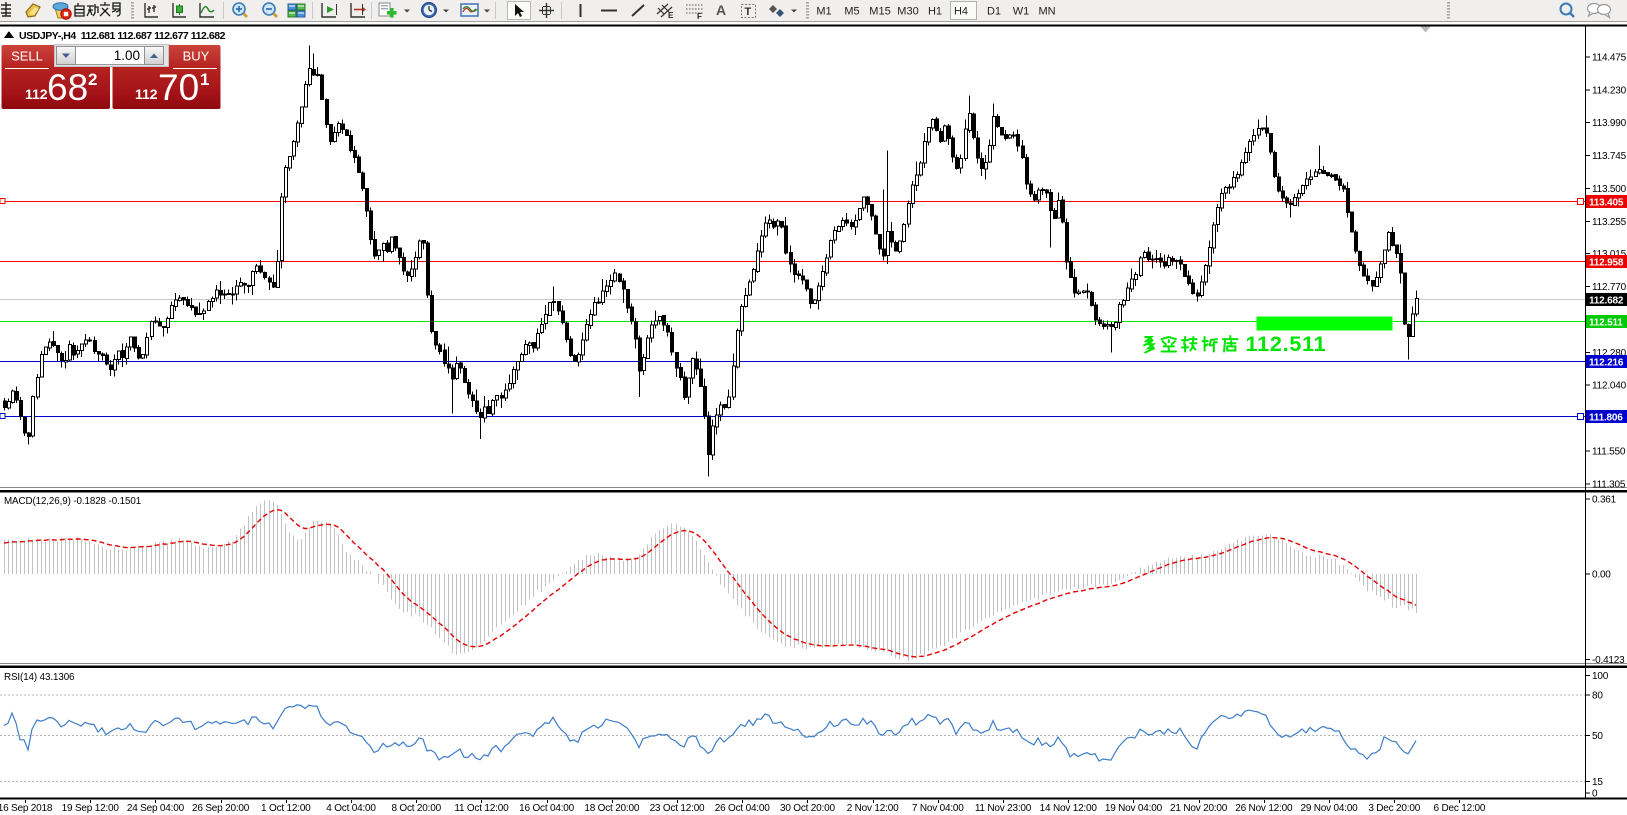 This screenshot has width=1627, height=815. What do you see at coordinates (807, 808) in the screenshot?
I see `svg-text: 30 Oct 20:00` at bounding box center [807, 808].